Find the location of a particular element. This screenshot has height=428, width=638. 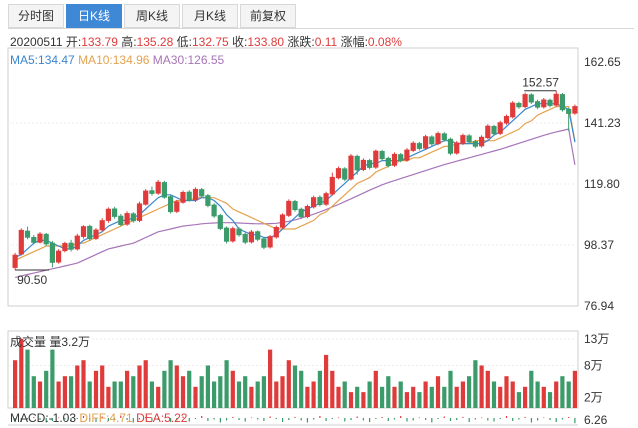

price-tick-label: 141.23 is located at coordinates (602, 123).